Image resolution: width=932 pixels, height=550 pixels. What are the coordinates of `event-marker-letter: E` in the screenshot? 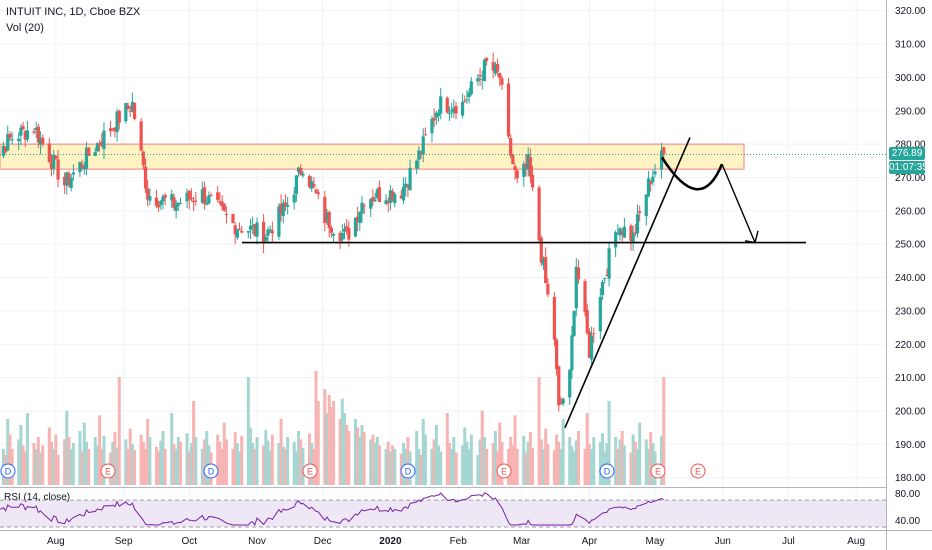 It's located at (108, 472).